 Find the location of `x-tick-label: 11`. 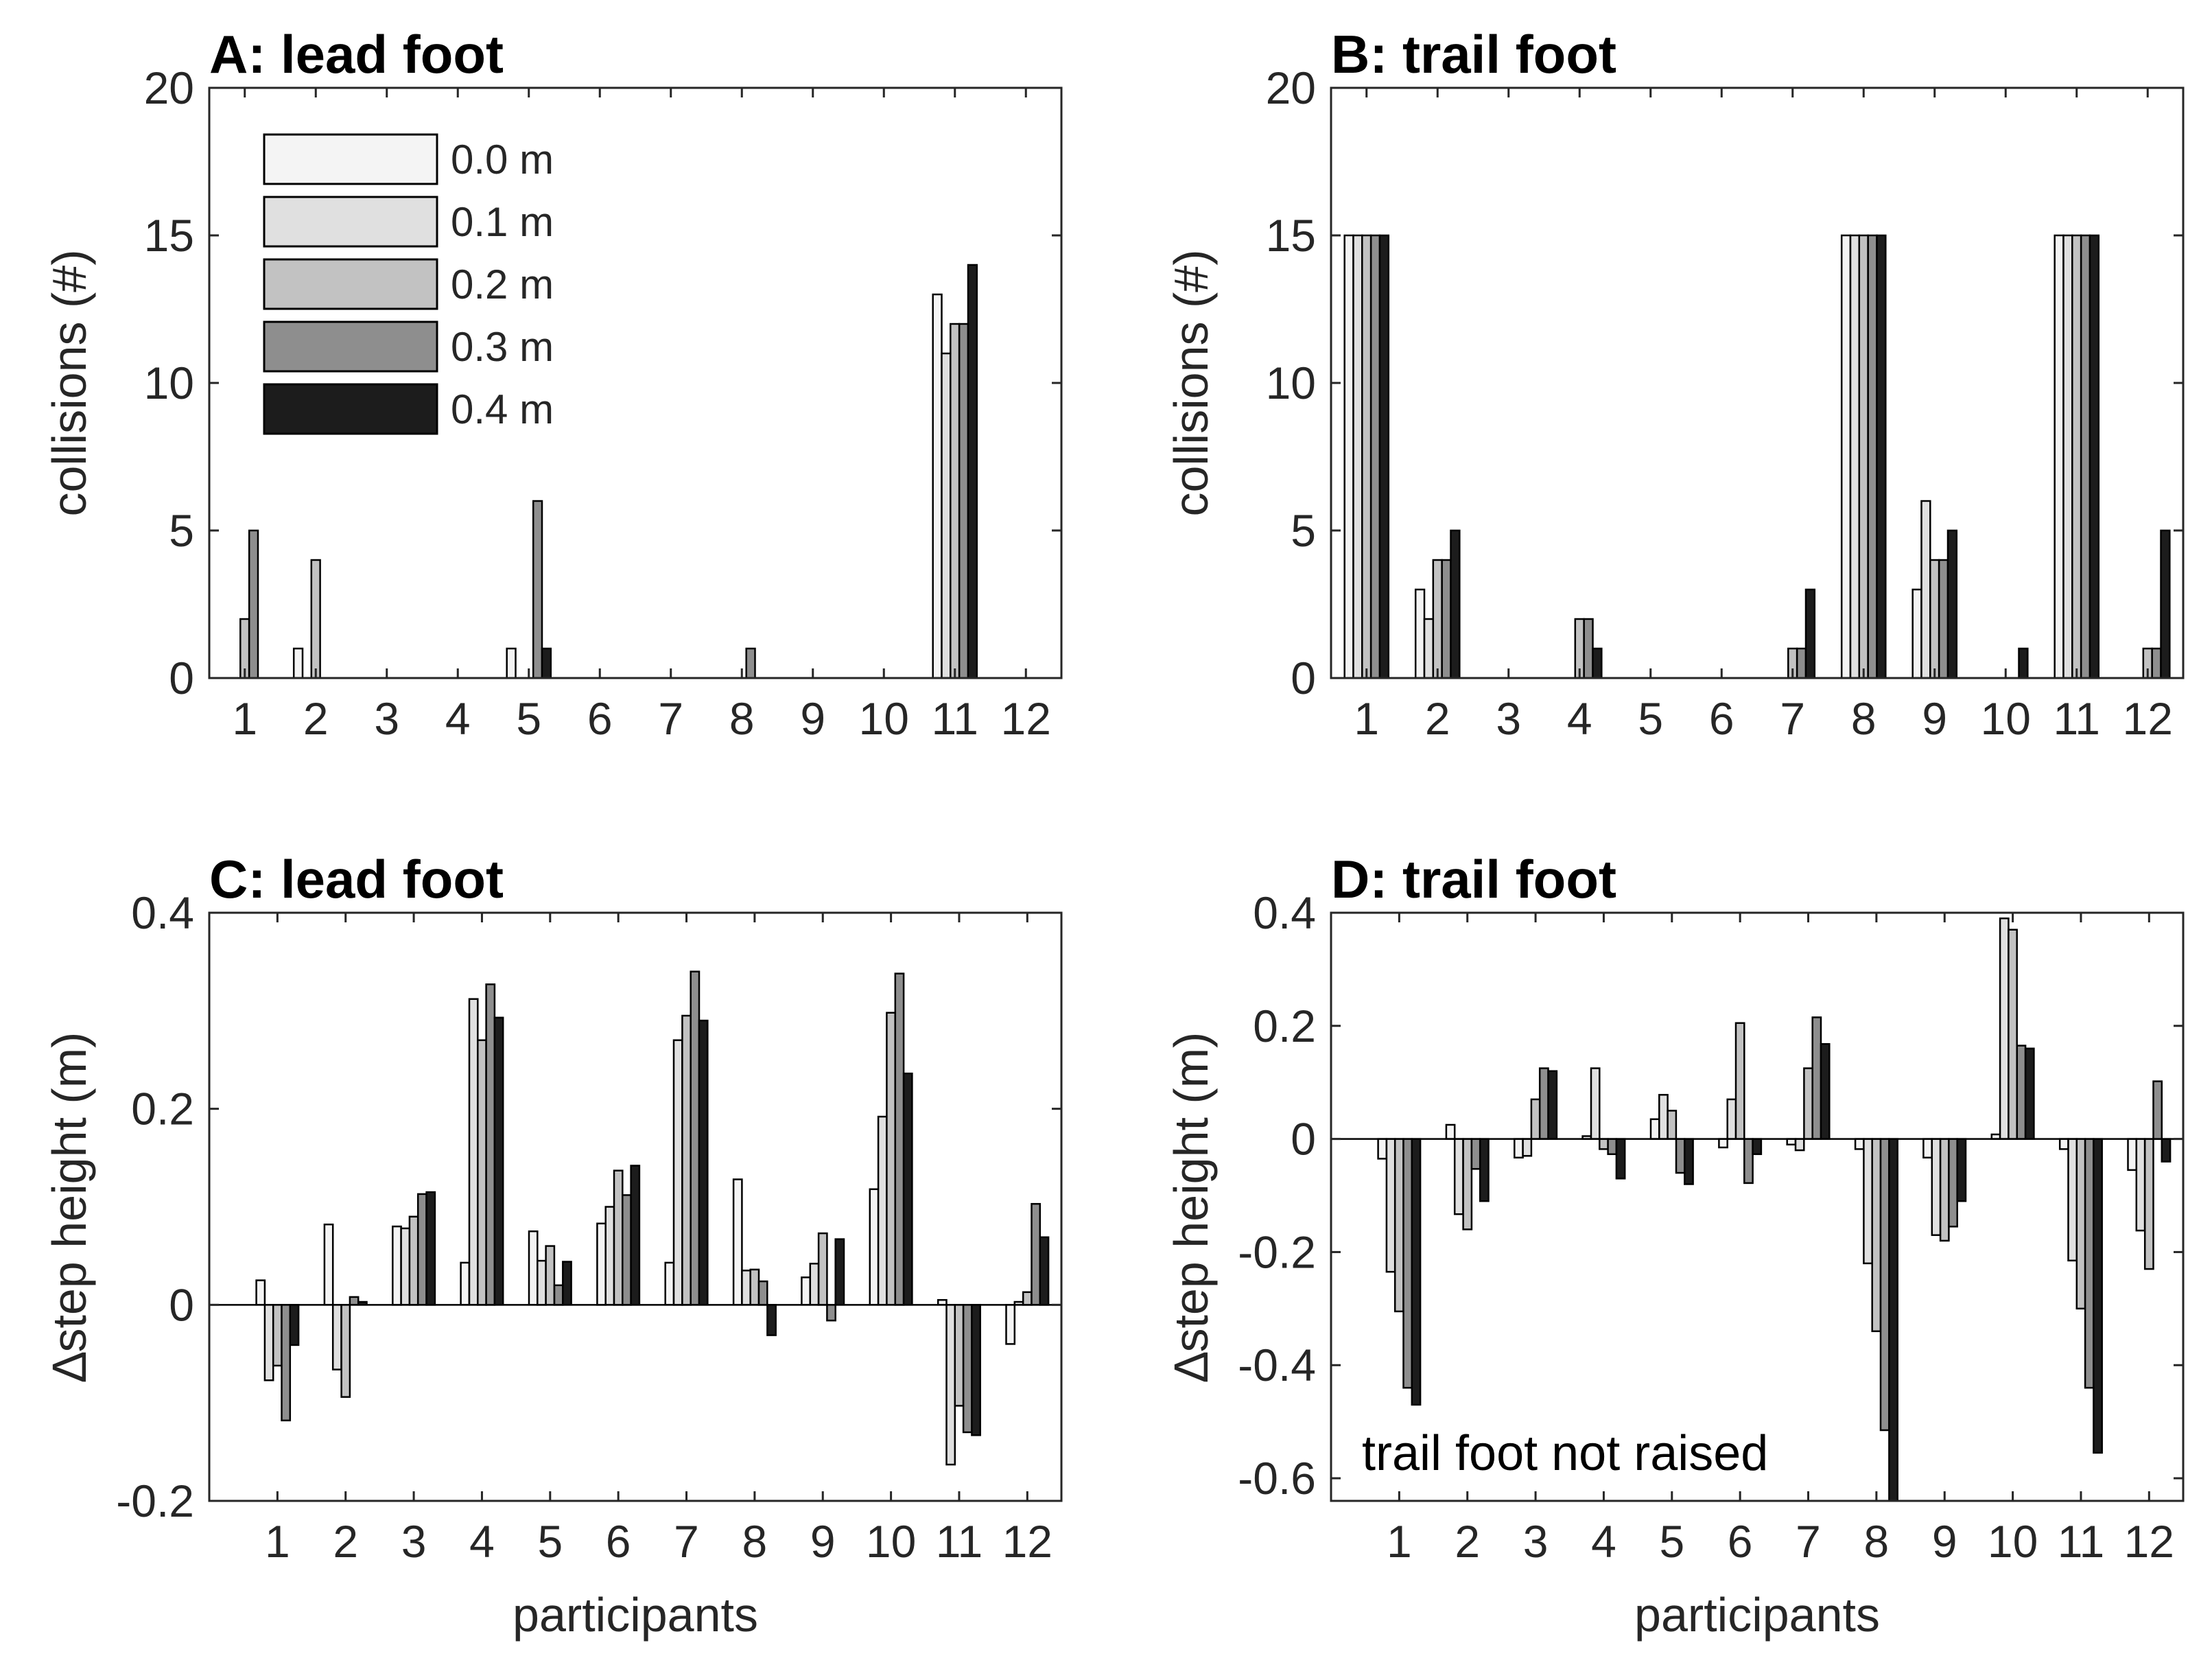

x-tick-label: 11 is located at coordinates (959, 1541).